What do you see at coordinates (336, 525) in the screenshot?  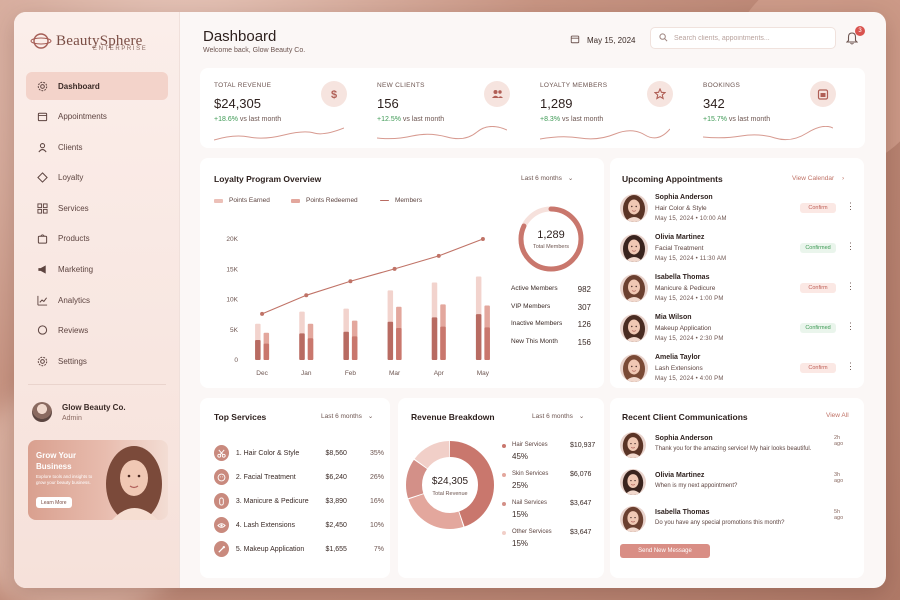 I see `service-revenue: $2,450` at bounding box center [336, 525].